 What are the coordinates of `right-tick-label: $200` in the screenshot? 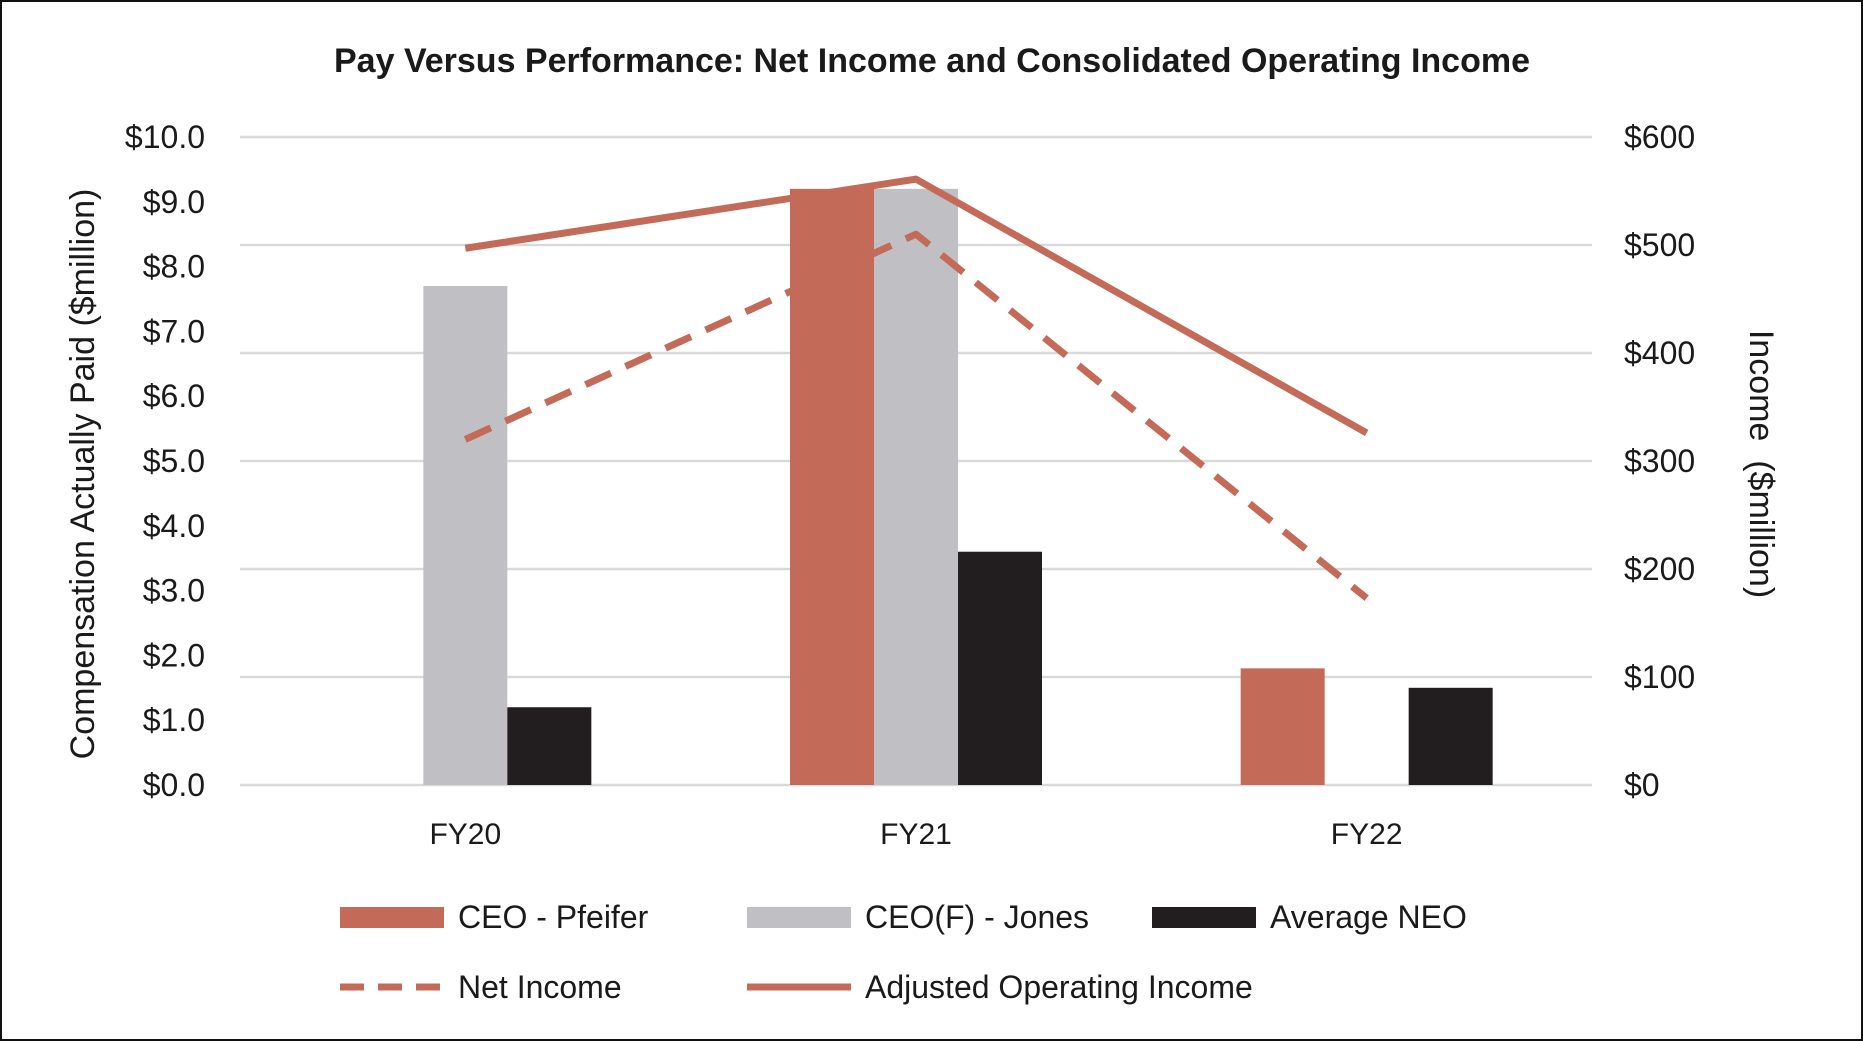 It's located at (1659, 569).